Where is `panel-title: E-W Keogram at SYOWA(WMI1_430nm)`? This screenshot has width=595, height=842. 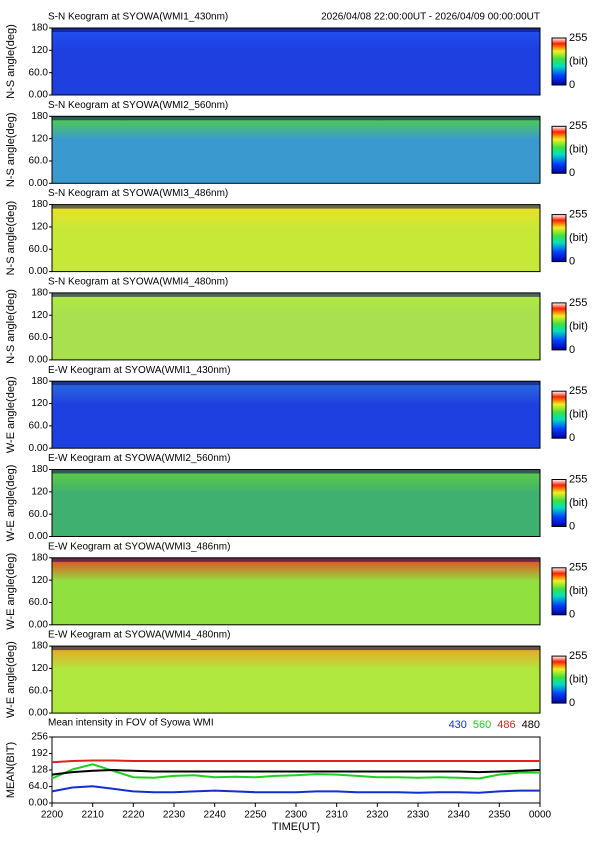
panel-title: E-W Keogram at SYOWA(WMI1_430nm) is located at coordinates (139, 370).